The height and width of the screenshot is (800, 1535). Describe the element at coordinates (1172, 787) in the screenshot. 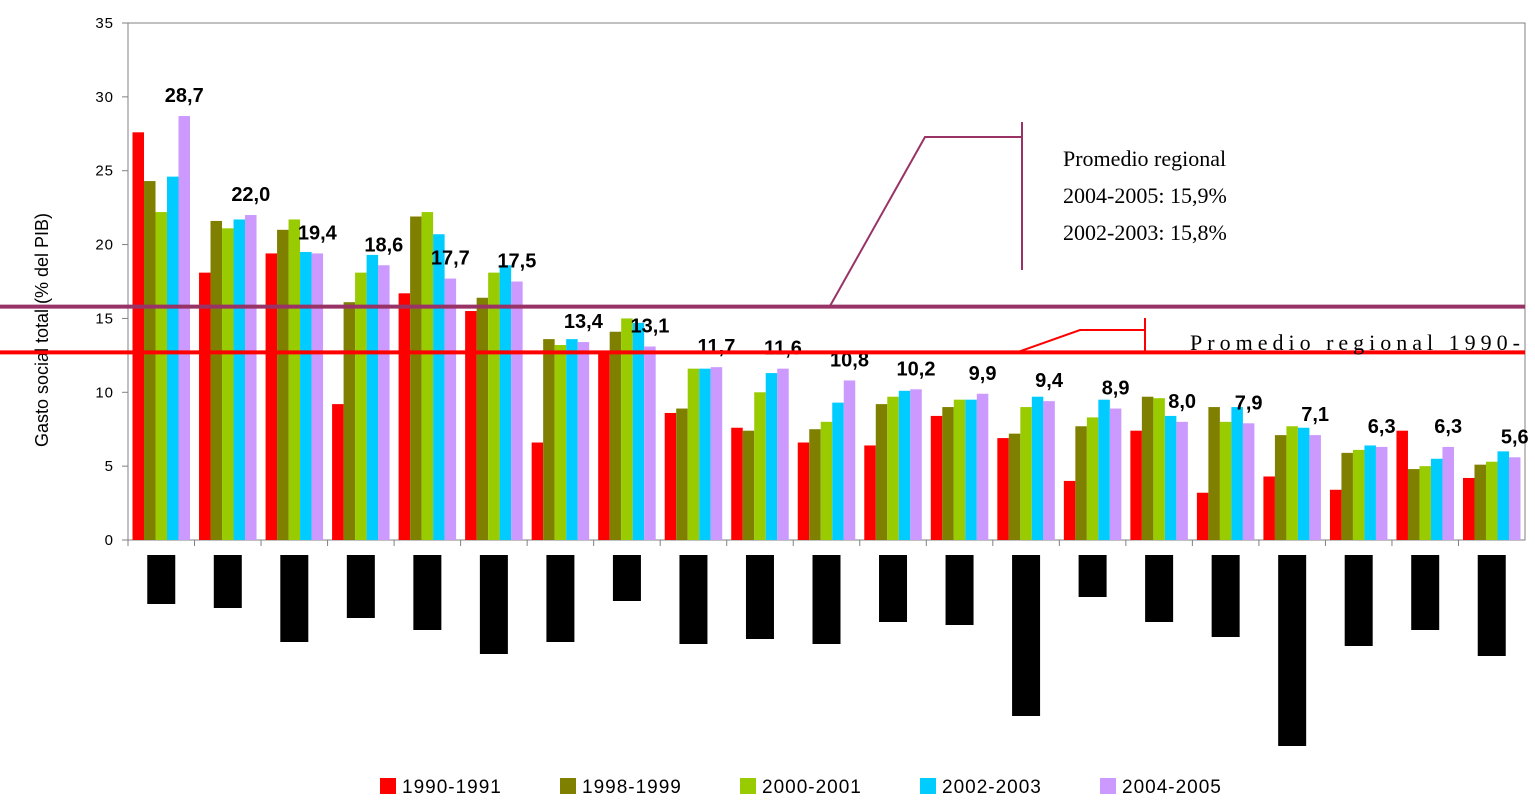

I see `legend-label-4: 2004-2005` at that location.